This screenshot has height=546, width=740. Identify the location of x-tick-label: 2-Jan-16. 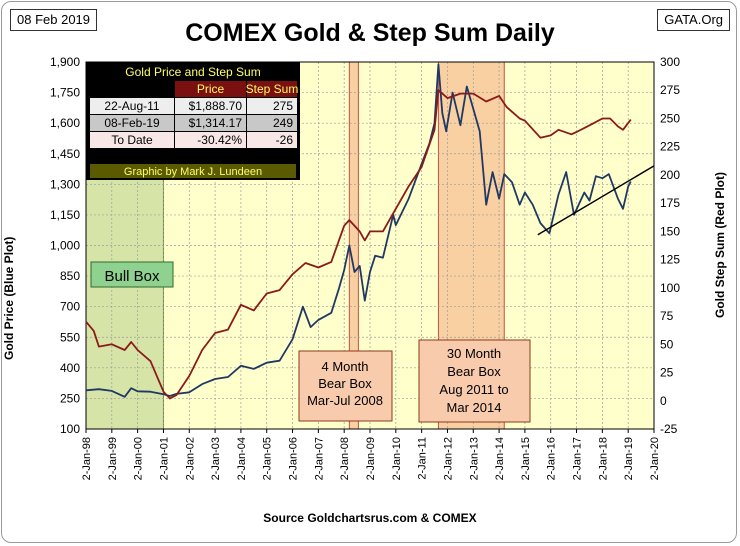
(552, 458).